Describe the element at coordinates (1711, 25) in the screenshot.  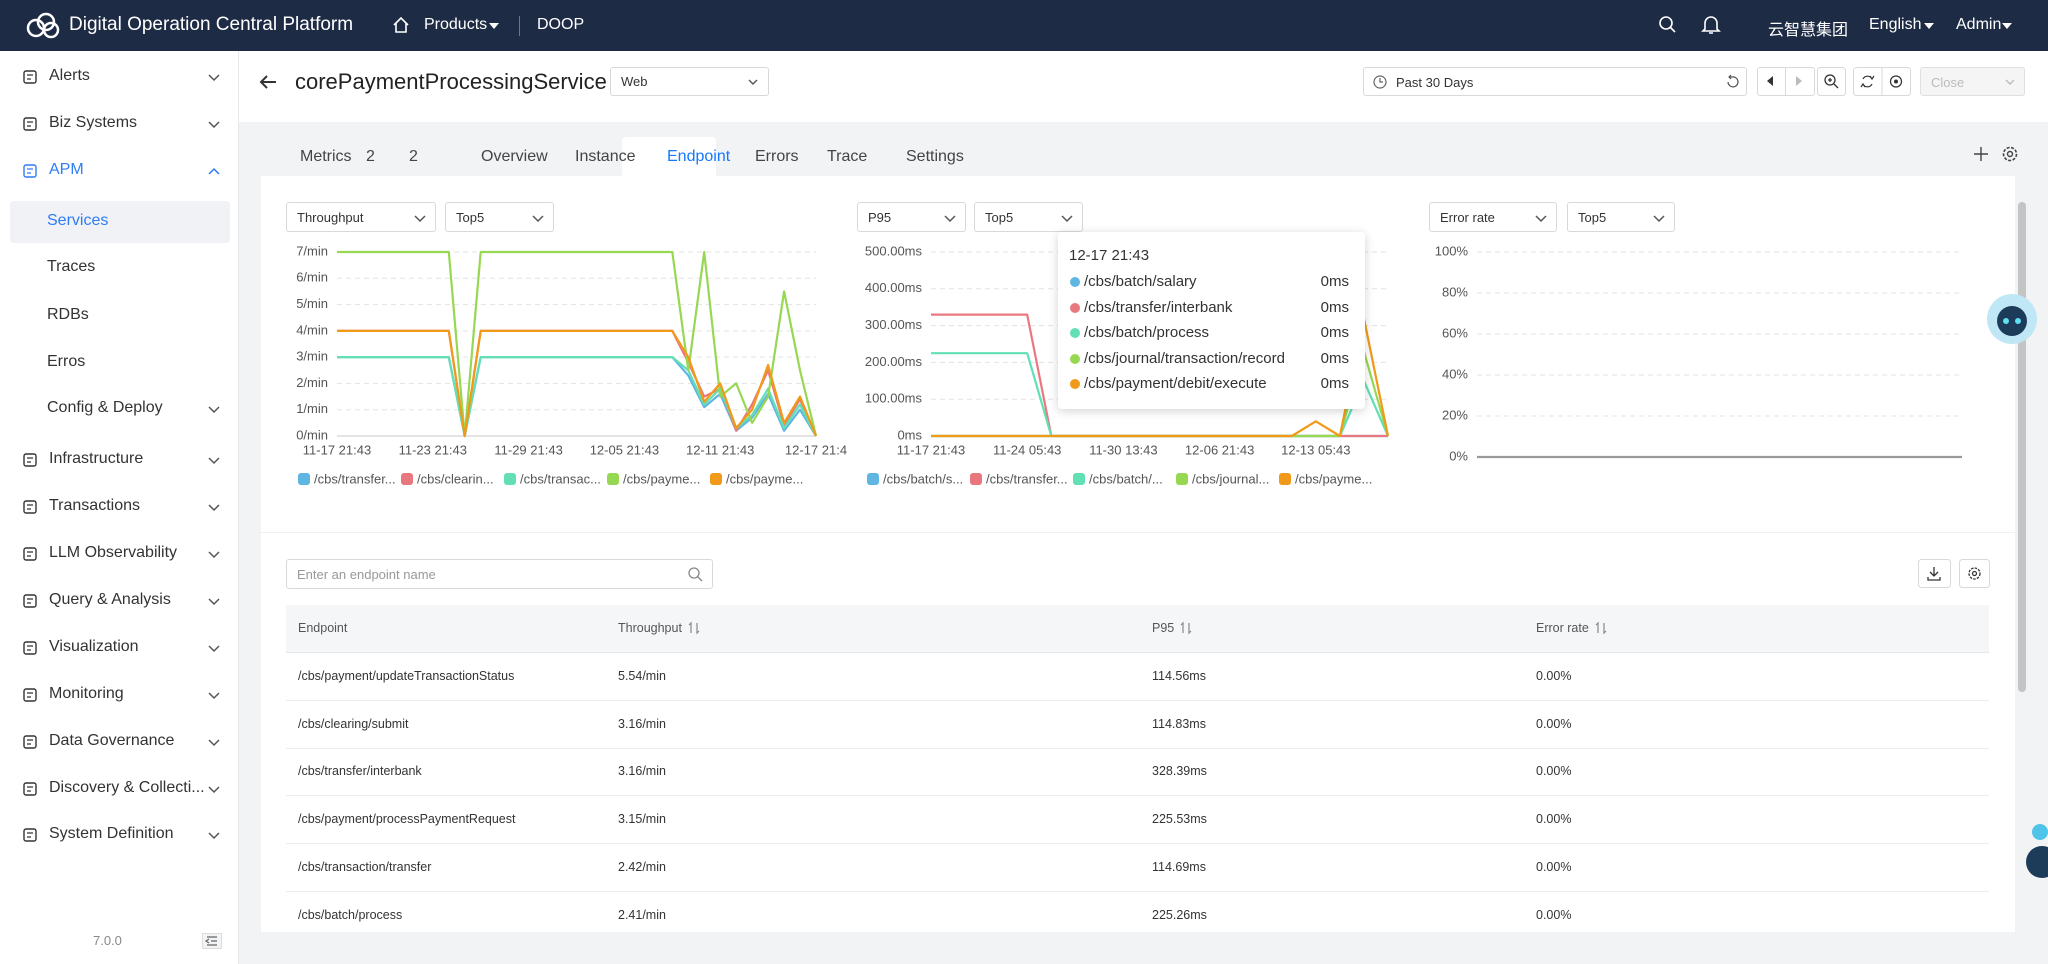
I see `bell-icon` at that location.